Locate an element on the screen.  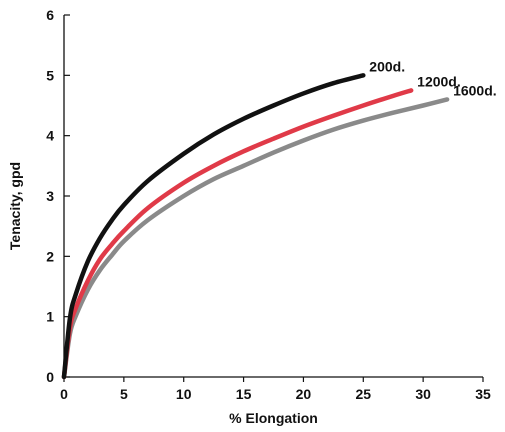
x-tick-label: 35 is located at coordinates (483, 394).